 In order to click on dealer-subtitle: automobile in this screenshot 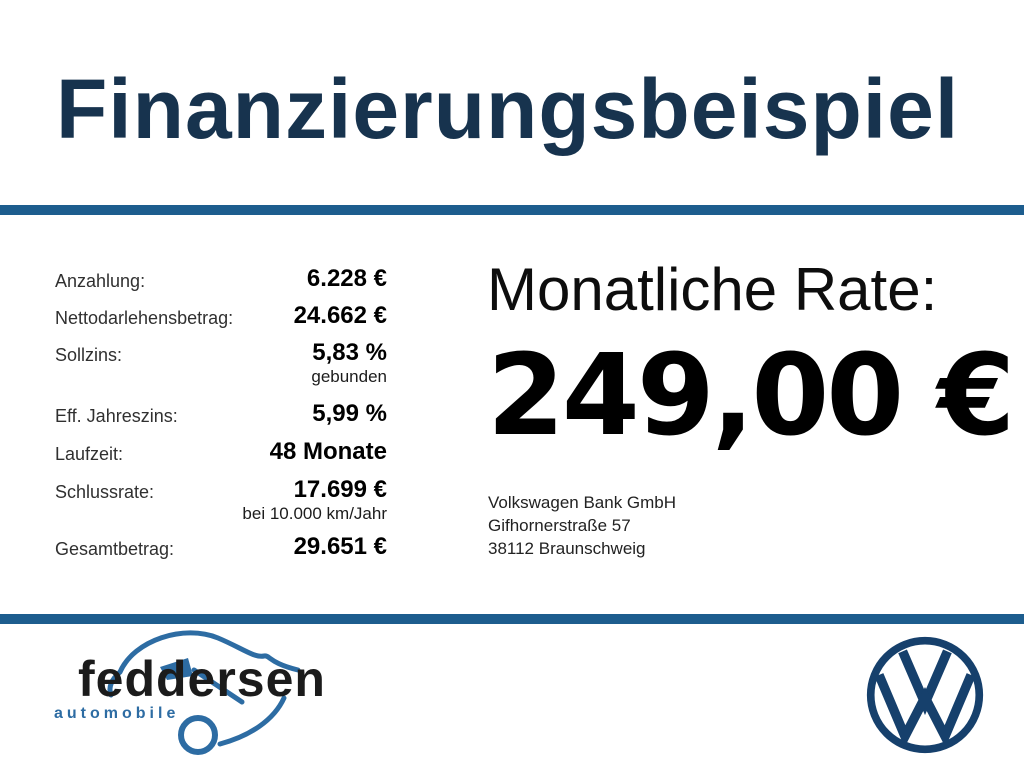, I will do `click(117, 713)`.